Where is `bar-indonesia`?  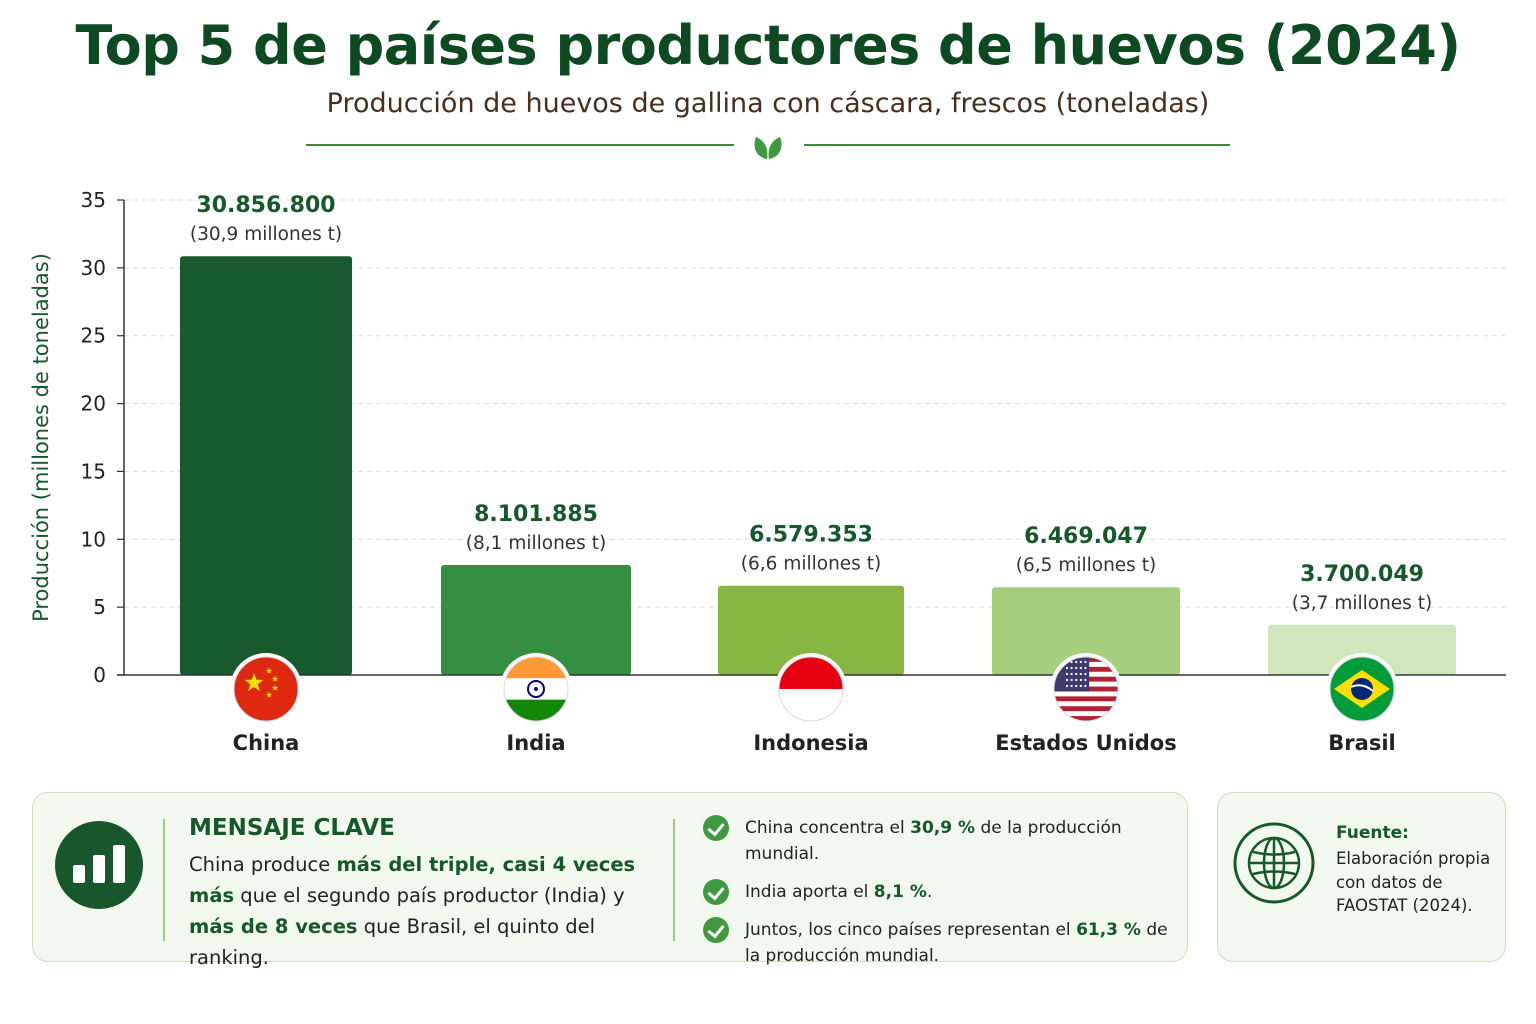
bar-indonesia is located at coordinates (811, 630).